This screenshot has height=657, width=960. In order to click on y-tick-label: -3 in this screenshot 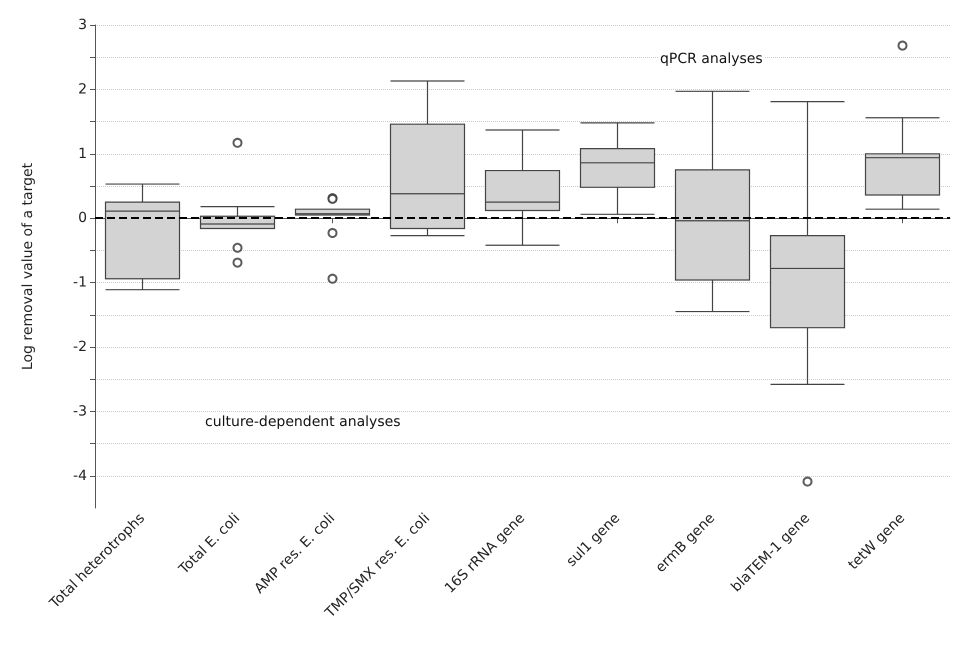, I will do `click(80, 411)`.